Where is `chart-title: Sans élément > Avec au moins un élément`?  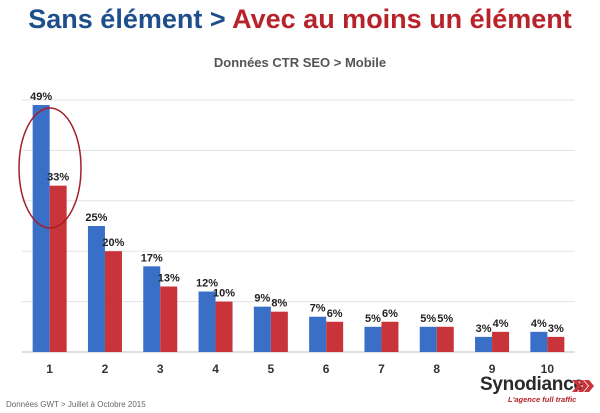
chart-title: Sans élément > Avec au moins un élément is located at coordinates (300, 19).